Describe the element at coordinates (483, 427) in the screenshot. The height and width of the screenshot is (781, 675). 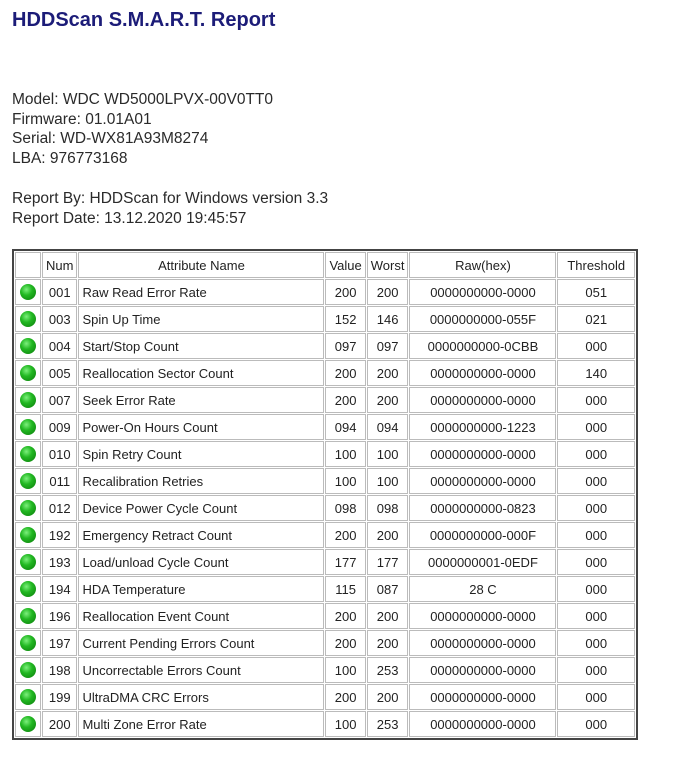
I see `raw-cell: 0000000000-1223` at that location.